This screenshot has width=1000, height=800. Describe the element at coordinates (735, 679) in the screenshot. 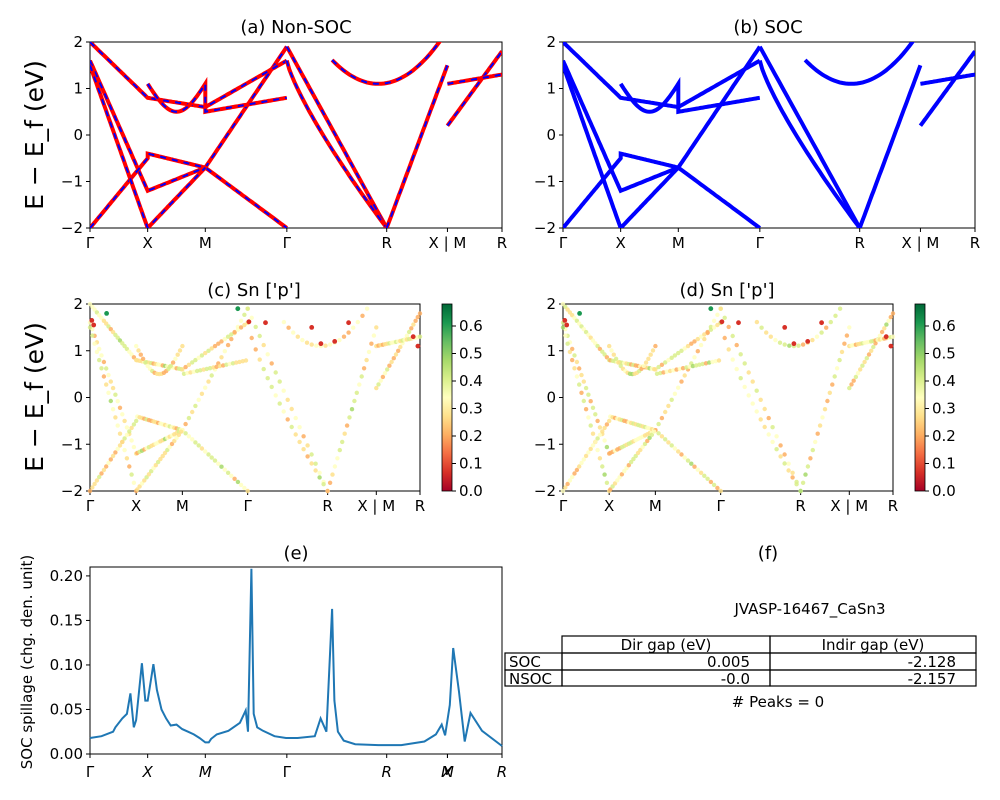

I see `table-cell-value: -0.0` at that location.